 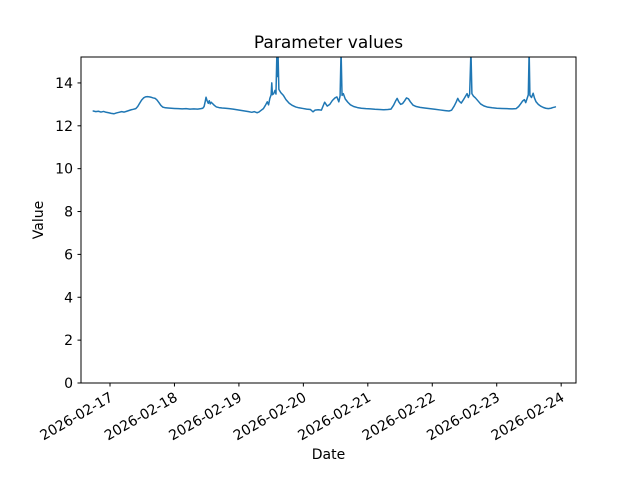 I want to click on y-tick-label: 14, so click(x=64, y=84).